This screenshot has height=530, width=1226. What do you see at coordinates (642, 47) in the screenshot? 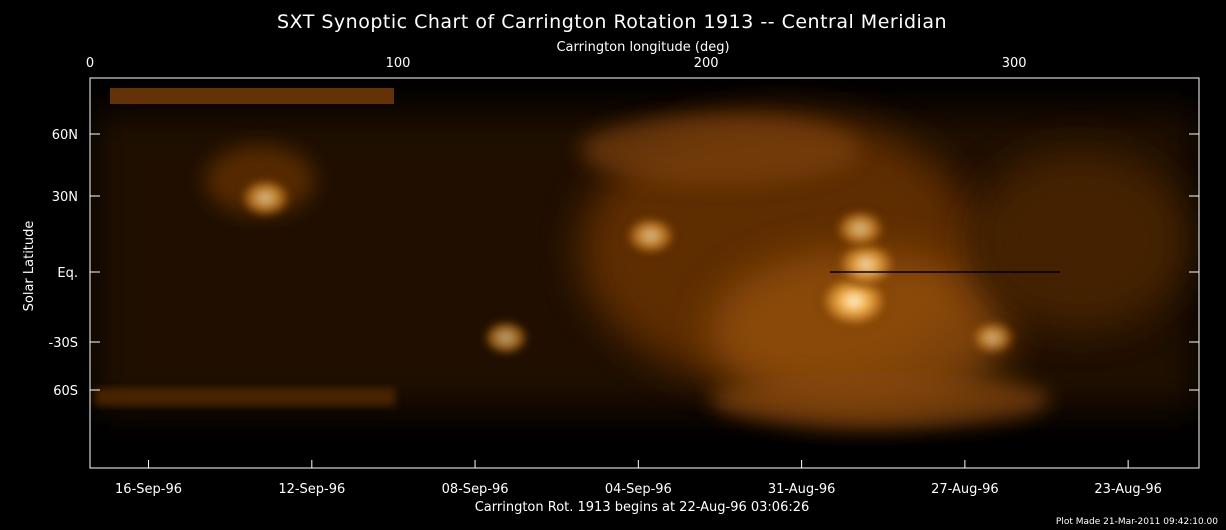
I see `top-axis-label: Carrington longitude (deg)` at bounding box center [642, 47].